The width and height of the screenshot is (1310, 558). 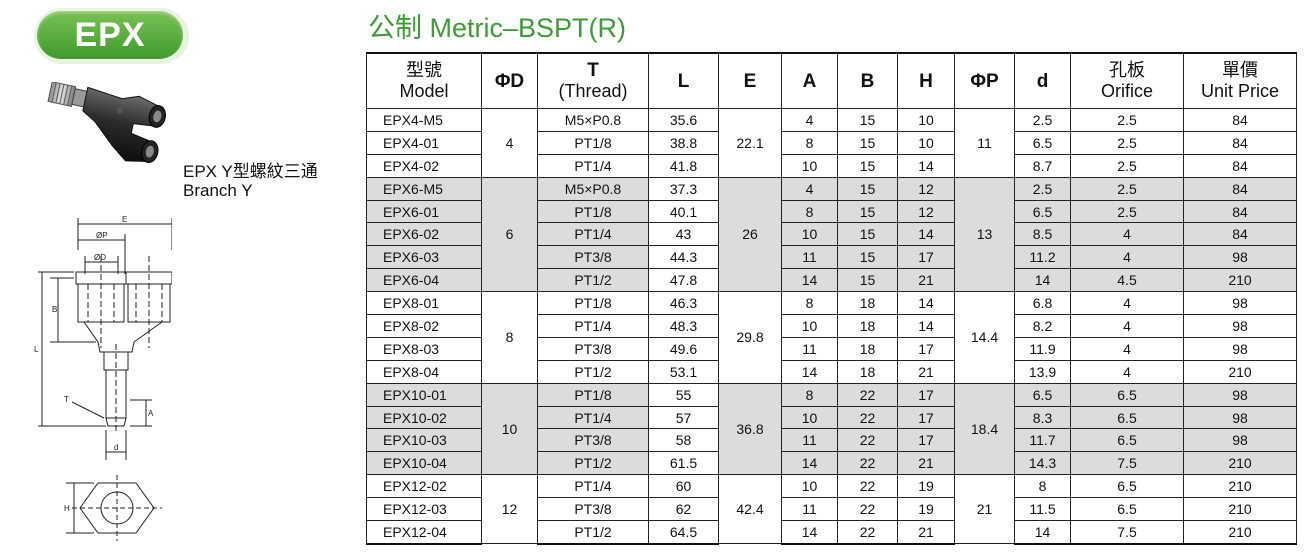 I want to click on cell-model: EPX12-04, so click(x=424, y=532).